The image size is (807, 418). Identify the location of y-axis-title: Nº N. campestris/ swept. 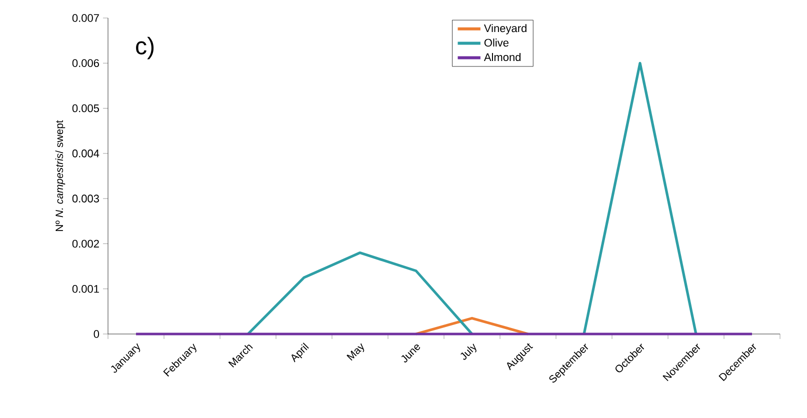
(60, 176).